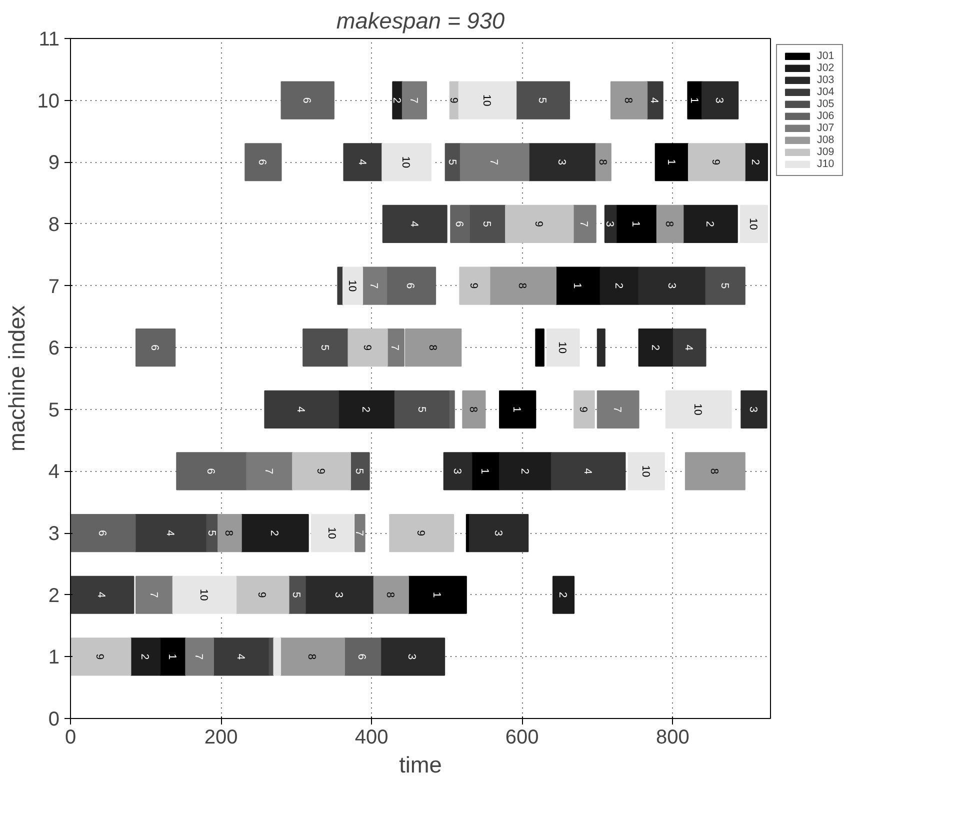  Describe the element at coordinates (826, 164) in the screenshot. I see `legend-label: J10` at that location.